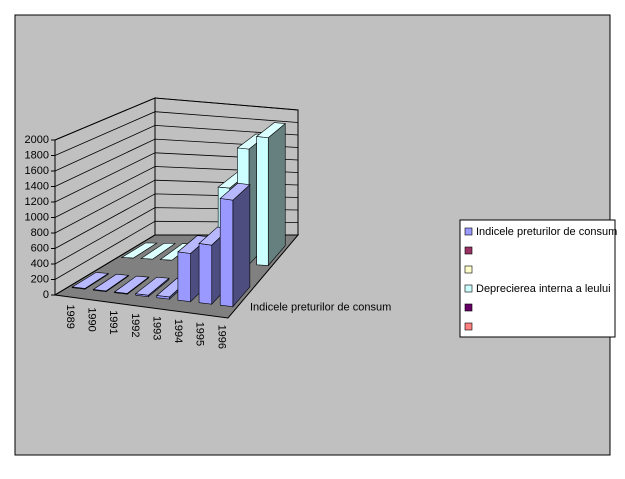 Image resolution: width=625 pixels, height=479 pixels. Describe the element at coordinates (113, 322) in the screenshot. I see `x-tick-label: 1991` at that location.